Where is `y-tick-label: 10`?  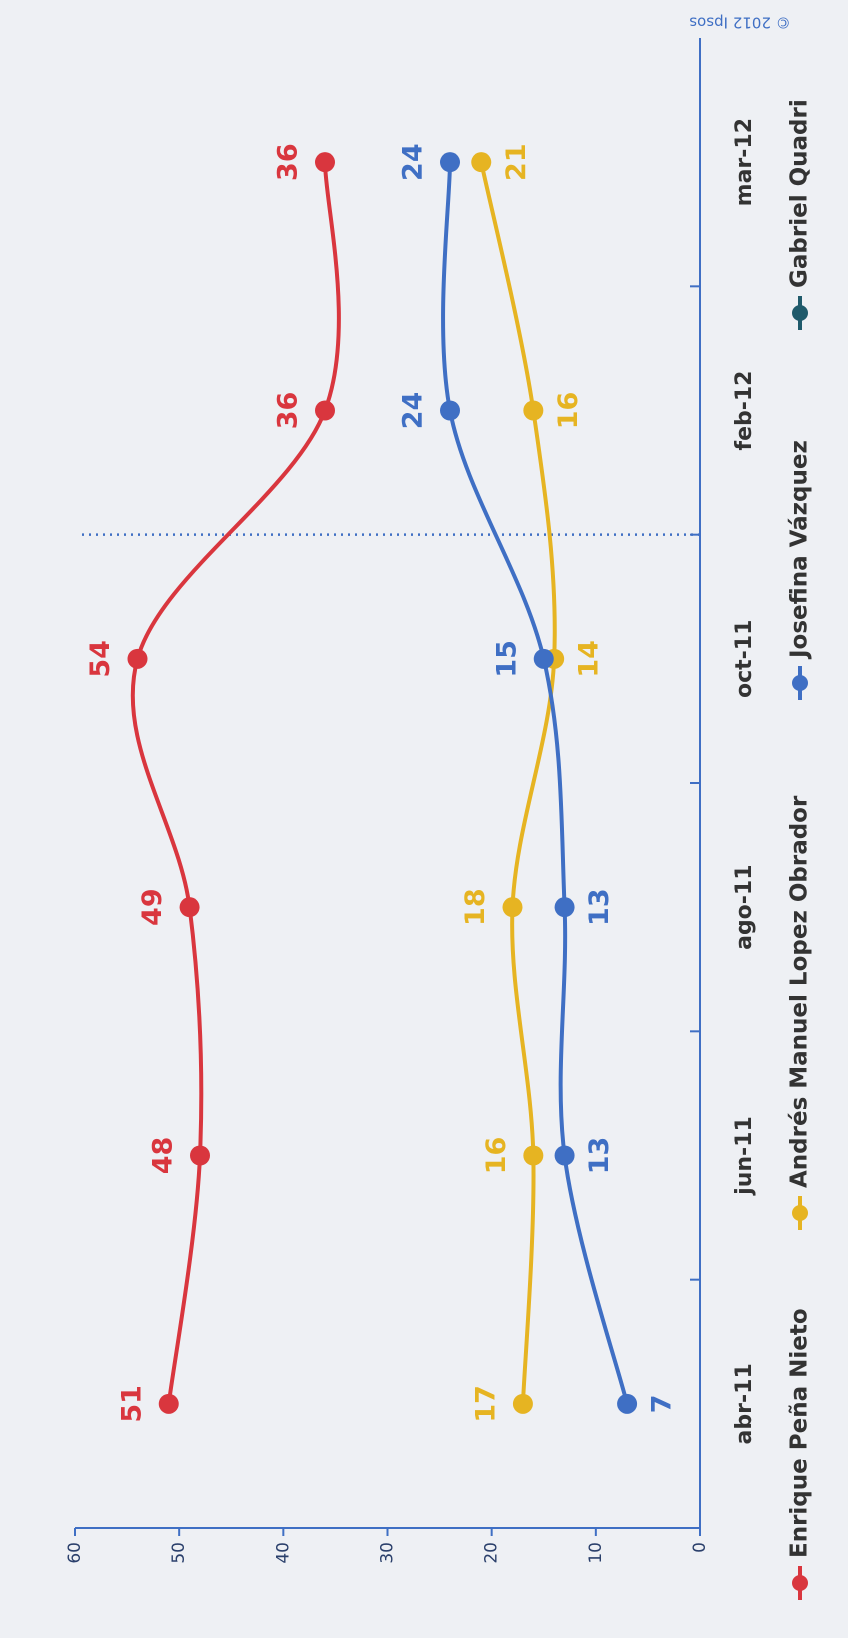
y-tick-label: 10 is located at coordinates (596, 1553).